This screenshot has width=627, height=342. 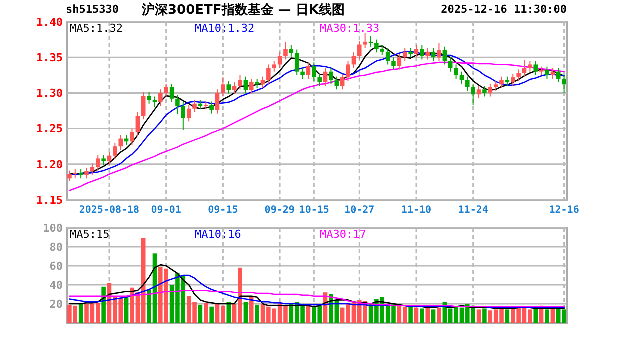 I want to click on x-tick-label: 09-15, so click(x=223, y=210).